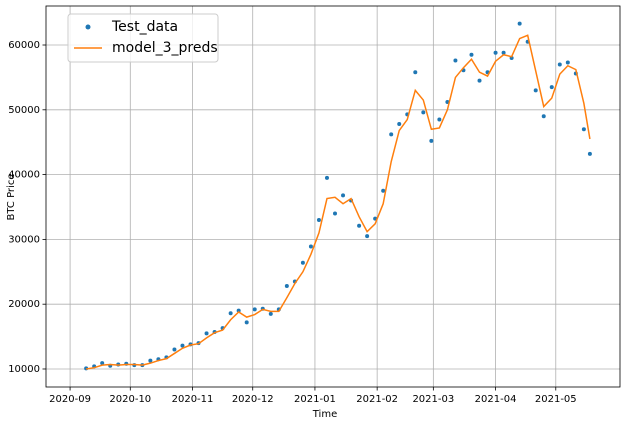  What do you see at coordinates (496, 399) in the screenshot?
I see `x-tick-label: 2021-04` at bounding box center [496, 399].